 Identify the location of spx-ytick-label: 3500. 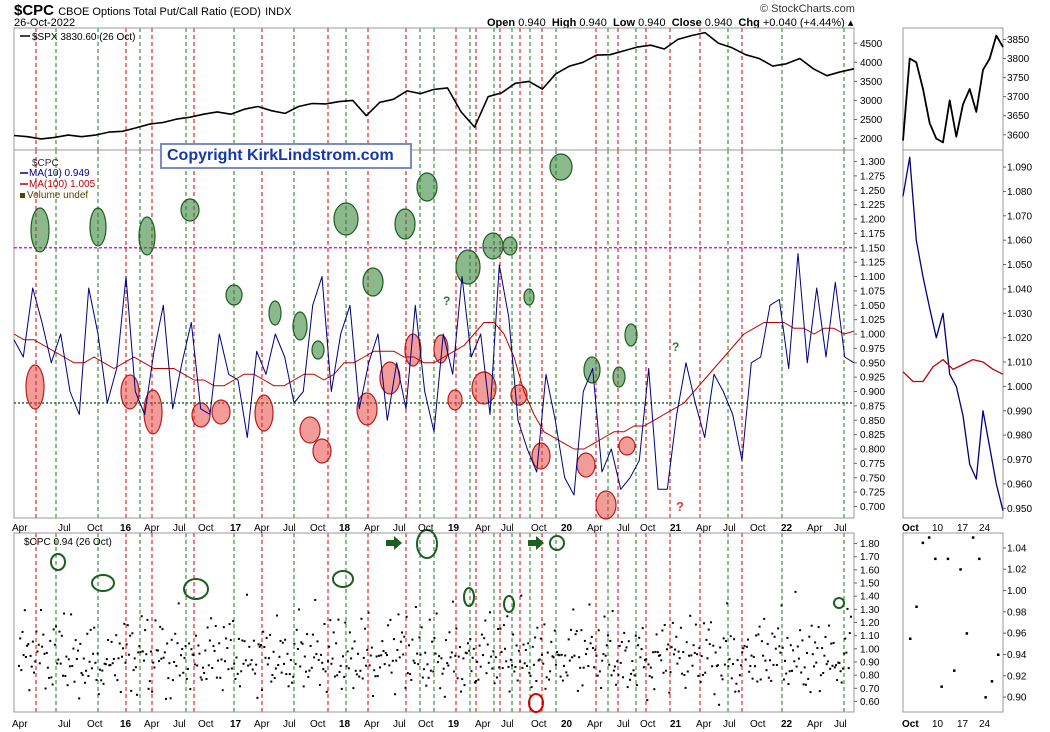
(871, 82).